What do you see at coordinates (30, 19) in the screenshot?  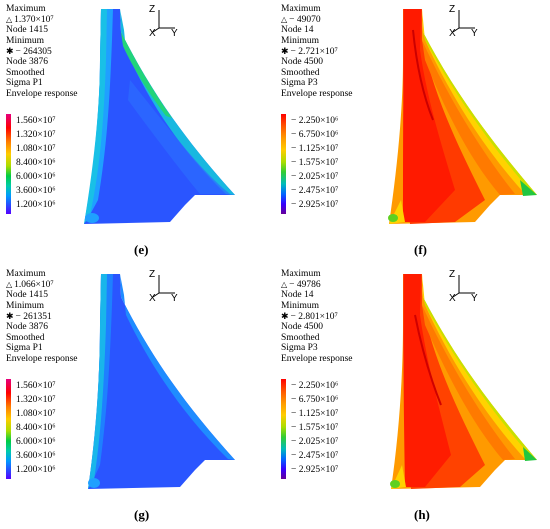 I see `max-value: △ 1.370×10⁷` at bounding box center [30, 19].